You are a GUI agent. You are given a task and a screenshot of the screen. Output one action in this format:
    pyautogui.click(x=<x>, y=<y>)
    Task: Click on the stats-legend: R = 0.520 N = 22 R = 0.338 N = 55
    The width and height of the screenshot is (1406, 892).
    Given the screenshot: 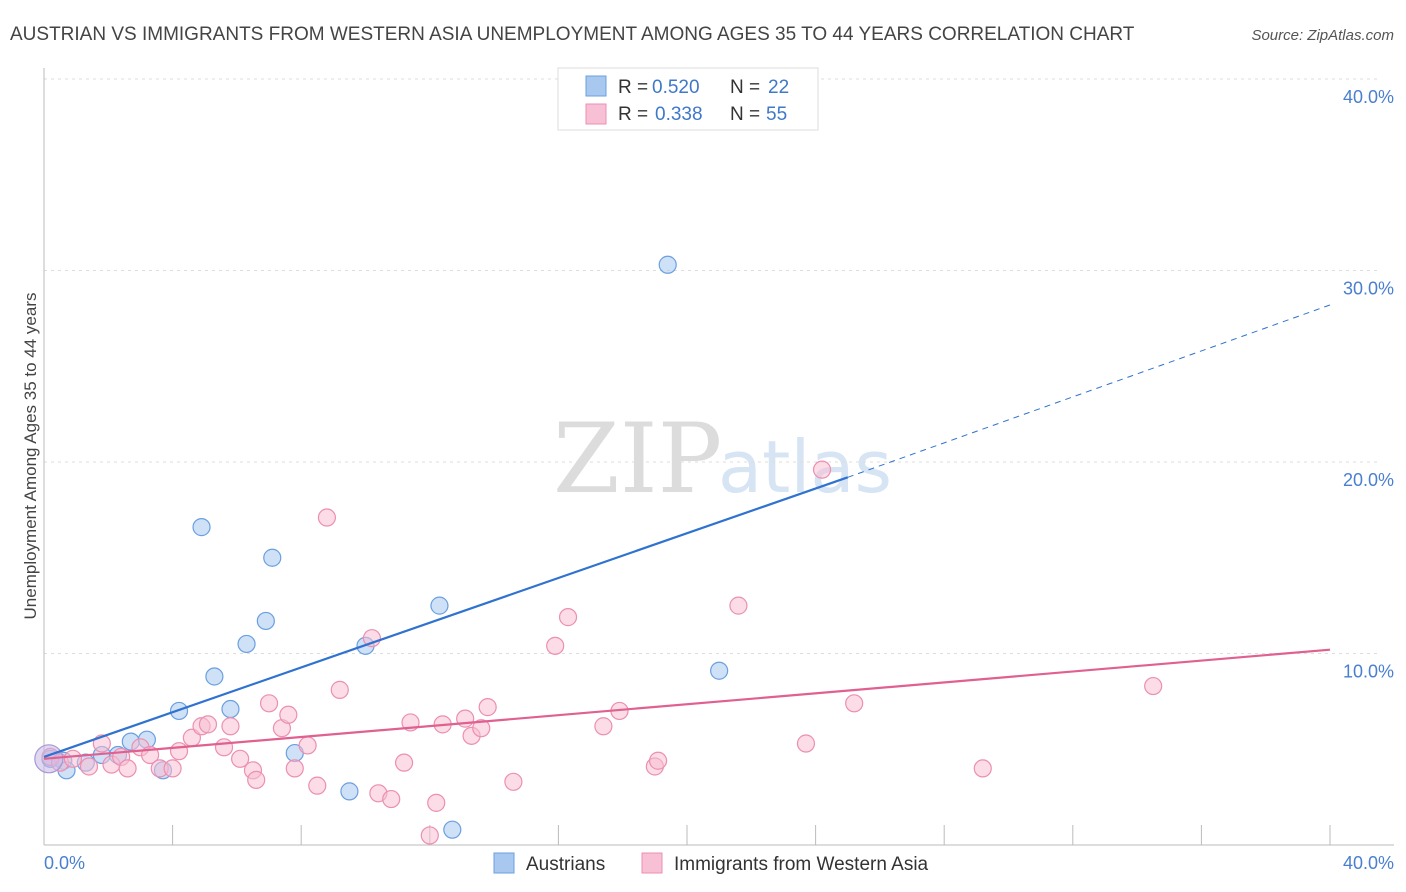 What is the action you would take?
    pyautogui.click(x=688, y=99)
    